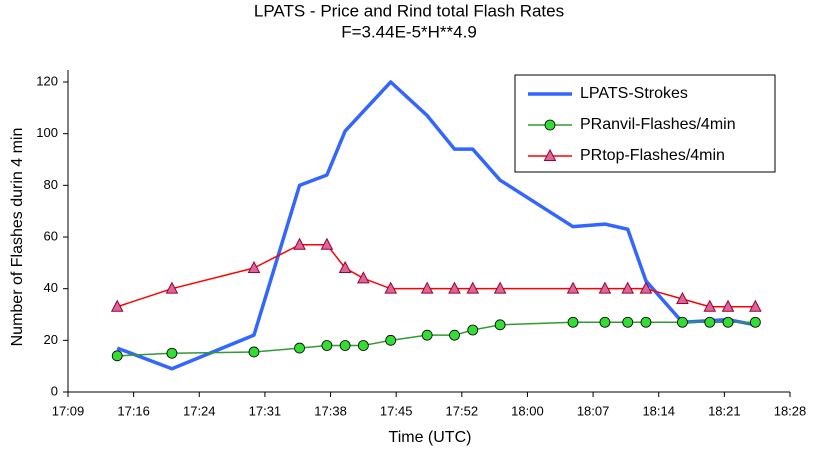 The width and height of the screenshot is (818, 457). I want to click on y-tick-label: 40, so click(51, 287).